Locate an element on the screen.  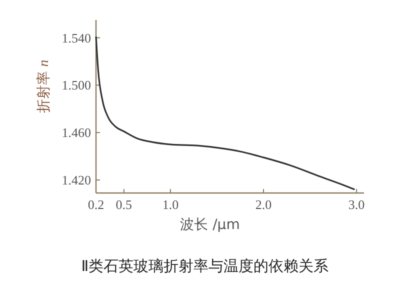
x-tick-label: 0.2 is located at coordinates (96, 204).